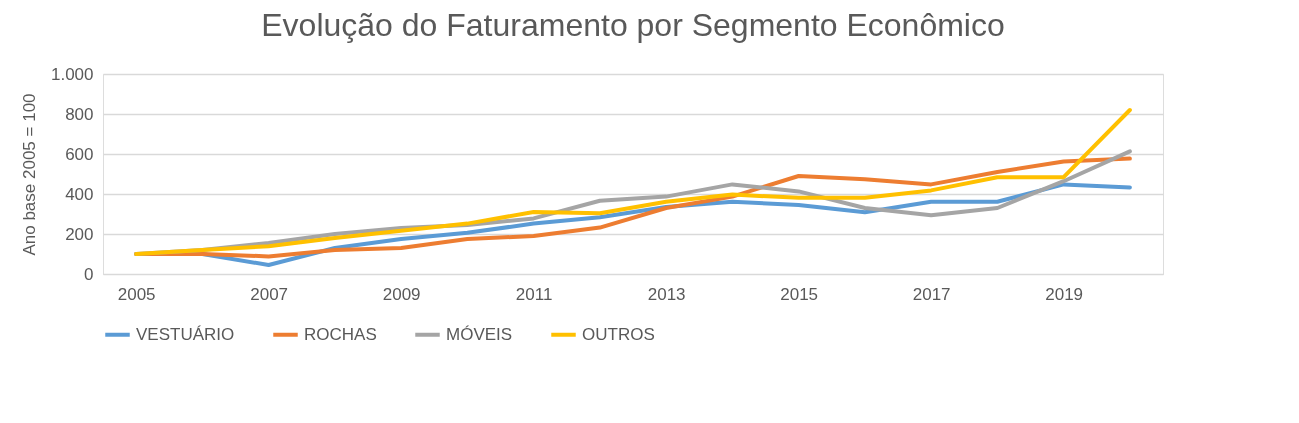 Image resolution: width=1299 pixels, height=423 pixels. What do you see at coordinates (136, 294) in the screenshot?
I see `x-tick-label: 2005` at bounding box center [136, 294].